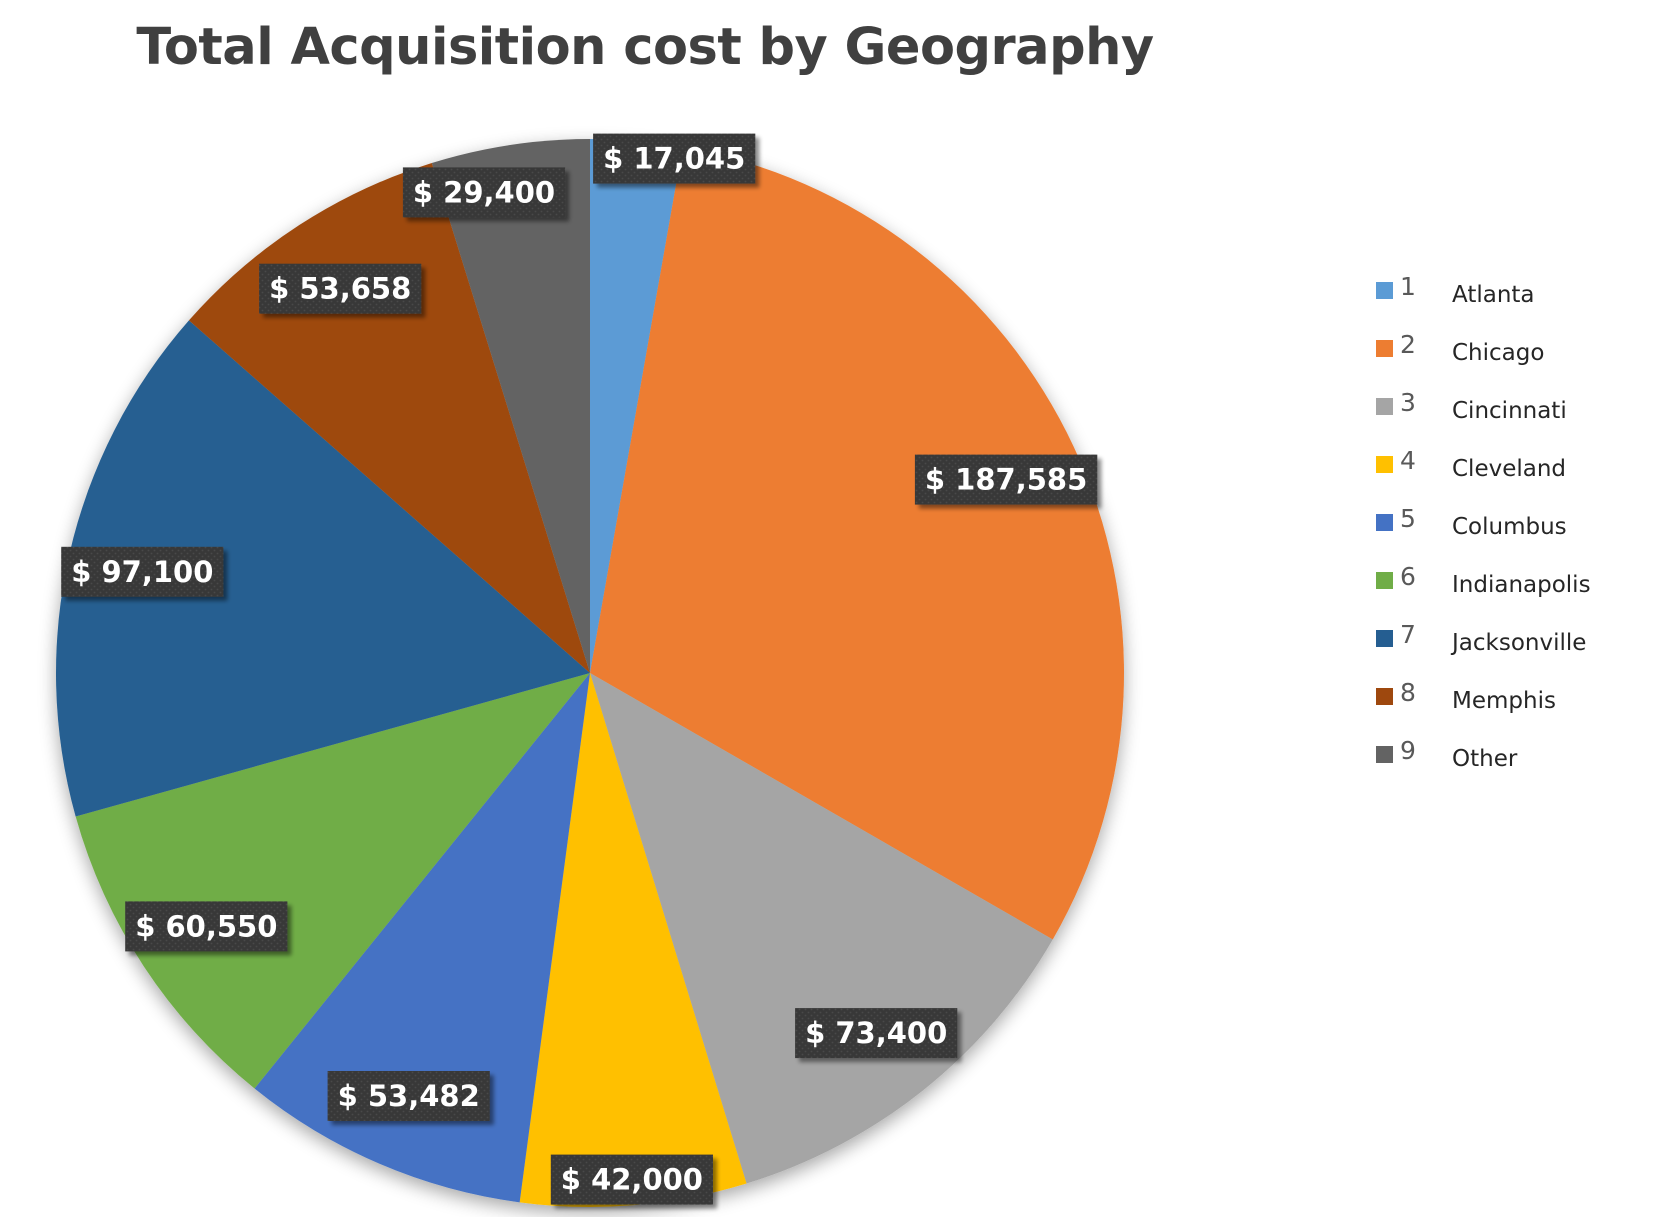 The height and width of the screenshot is (1217, 1659). What do you see at coordinates (1521, 585) in the screenshot?
I see `legend-label: Indianapolis` at bounding box center [1521, 585].